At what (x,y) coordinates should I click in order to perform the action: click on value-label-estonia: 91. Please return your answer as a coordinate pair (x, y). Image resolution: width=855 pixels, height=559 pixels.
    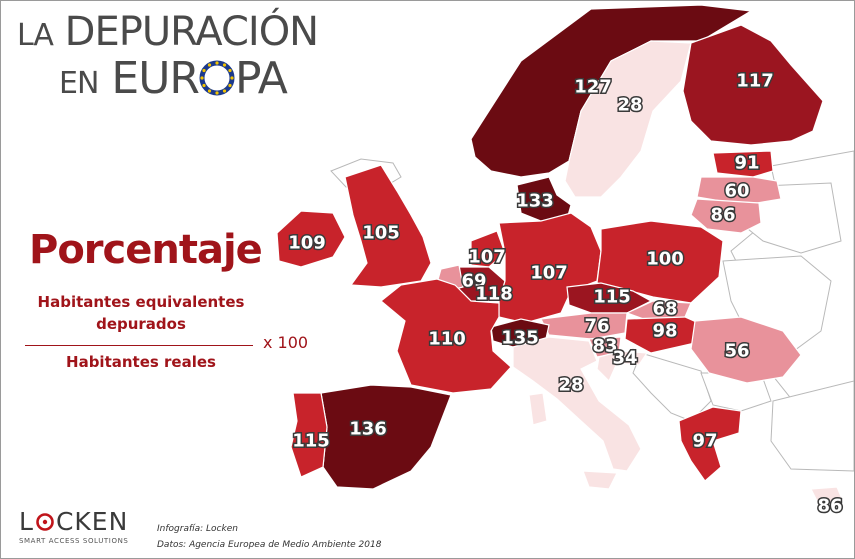
    Looking at the image, I should click on (746, 163).